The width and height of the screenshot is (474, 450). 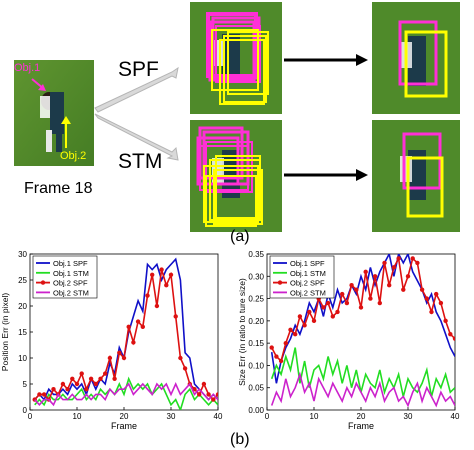 What do you see at coordinates (22, 358) in the screenshot?
I see `y-tick-label: 10` at bounding box center [22, 358].